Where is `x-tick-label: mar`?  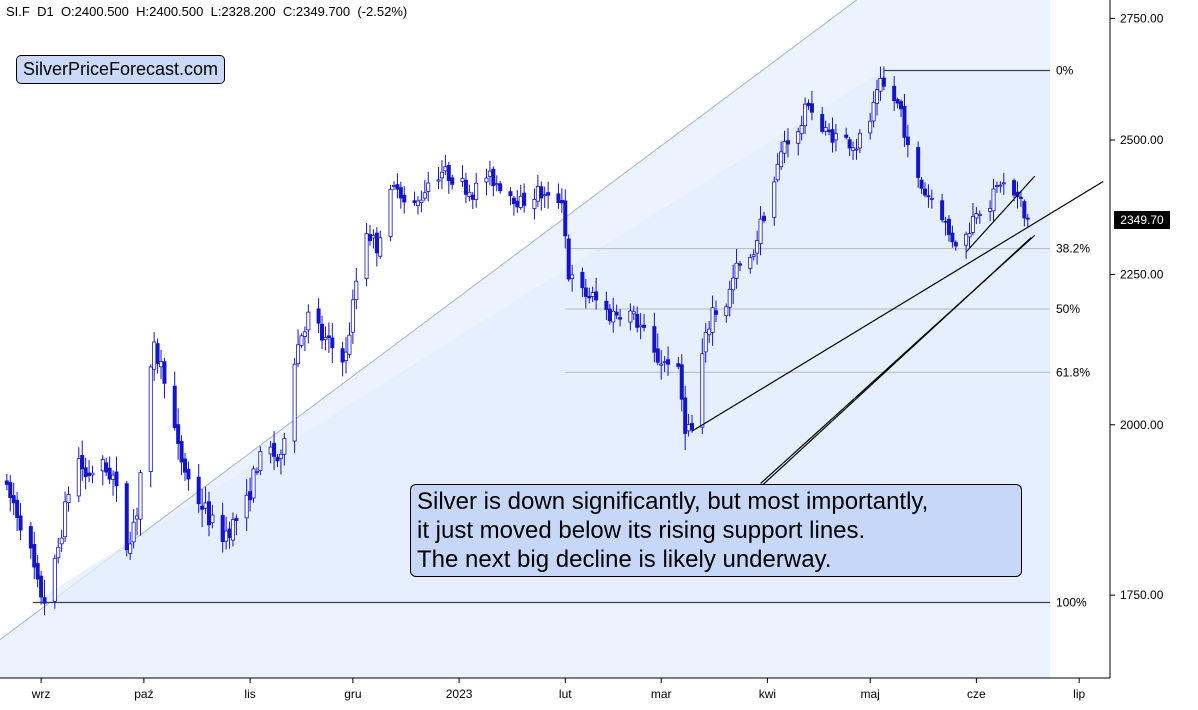
x-tick-label: mar is located at coordinates (661, 694).